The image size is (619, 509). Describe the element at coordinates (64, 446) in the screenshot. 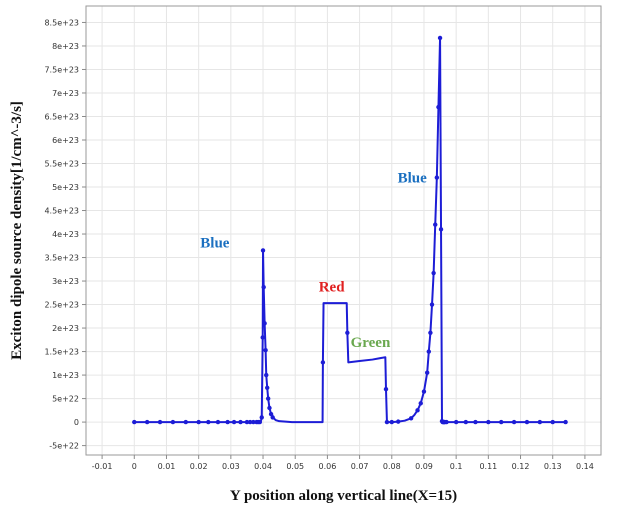

I see `y-tick-label: -5e+22` at that location.